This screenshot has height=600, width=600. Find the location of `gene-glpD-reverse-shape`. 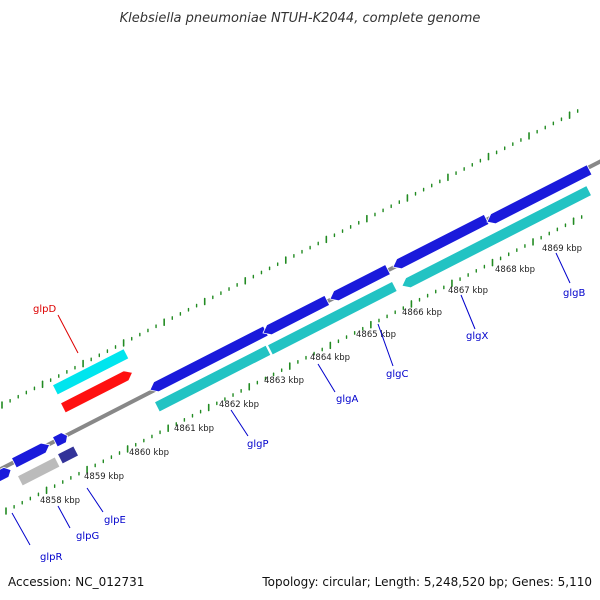

gene-glpD-reverse-shape is located at coordinates (96, 392).